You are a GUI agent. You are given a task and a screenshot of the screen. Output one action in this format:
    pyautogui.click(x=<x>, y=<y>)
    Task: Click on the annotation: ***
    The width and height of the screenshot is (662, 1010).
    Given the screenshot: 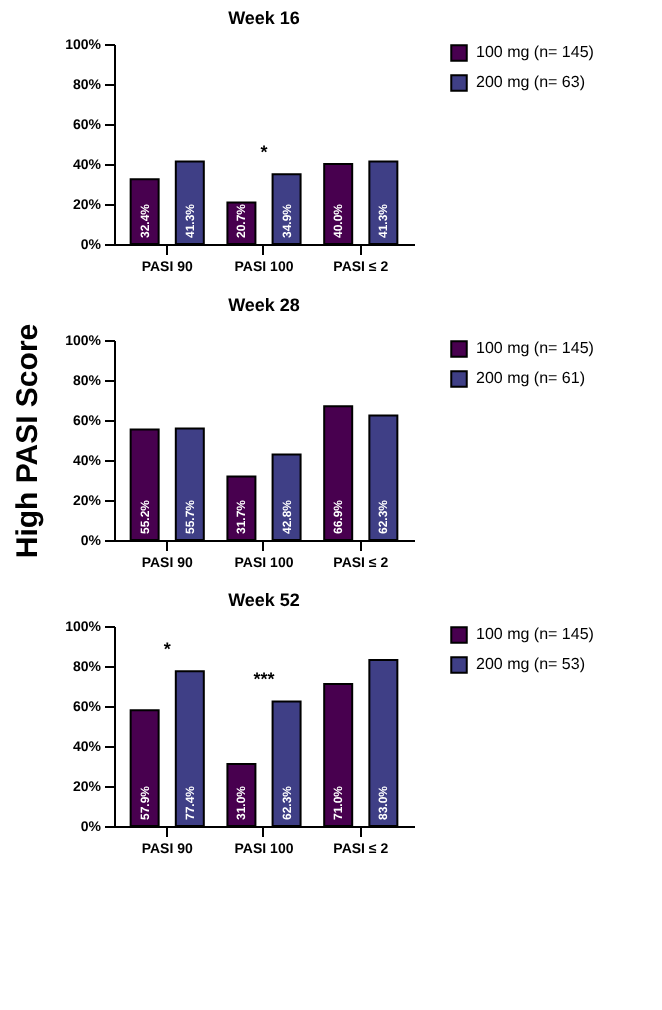 What is the action you would take?
    pyautogui.click(x=264, y=679)
    